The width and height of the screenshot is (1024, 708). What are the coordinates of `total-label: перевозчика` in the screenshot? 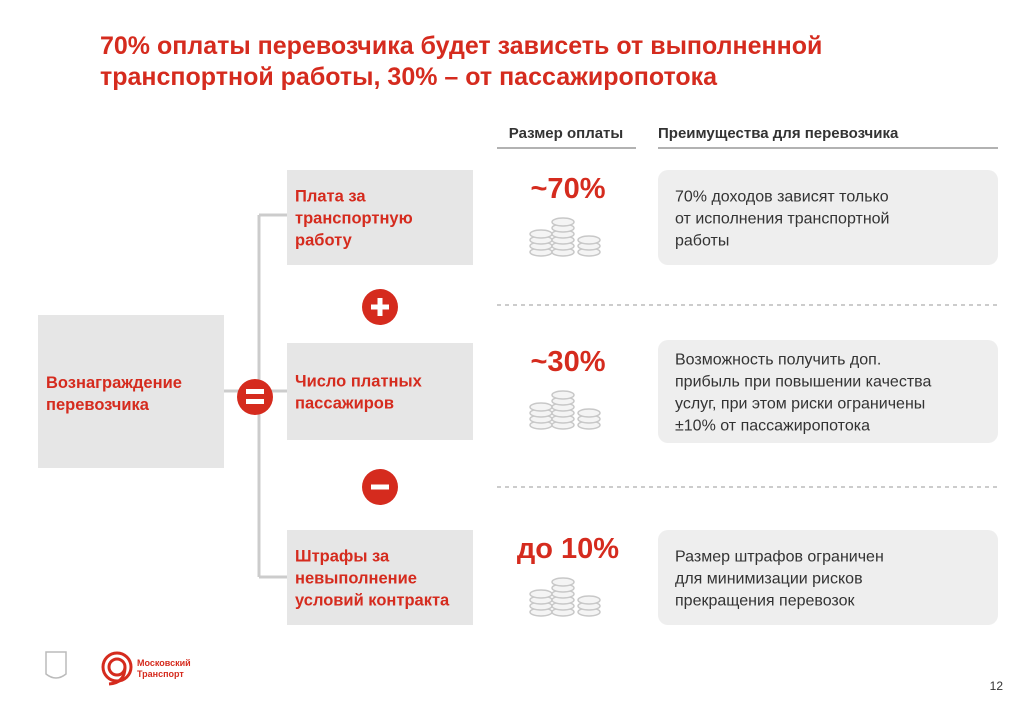 It's located at (98, 405).